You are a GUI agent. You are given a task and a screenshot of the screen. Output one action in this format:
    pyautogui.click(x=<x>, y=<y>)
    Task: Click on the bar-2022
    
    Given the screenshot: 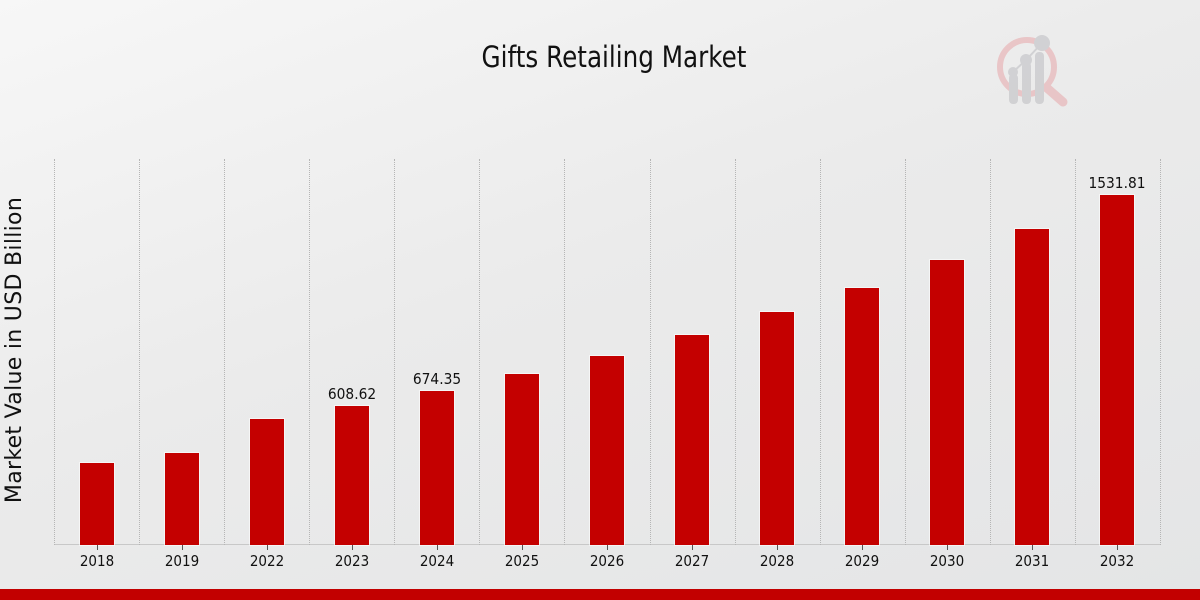 What is the action you would take?
    pyautogui.click(x=266, y=482)
    